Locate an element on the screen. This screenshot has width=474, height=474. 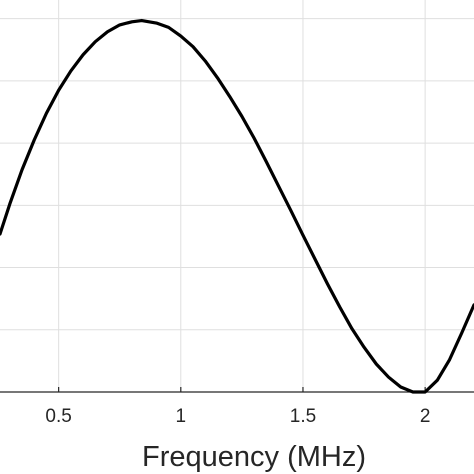
x-tick-label: 0.5 is located at coordinates (58, 416).